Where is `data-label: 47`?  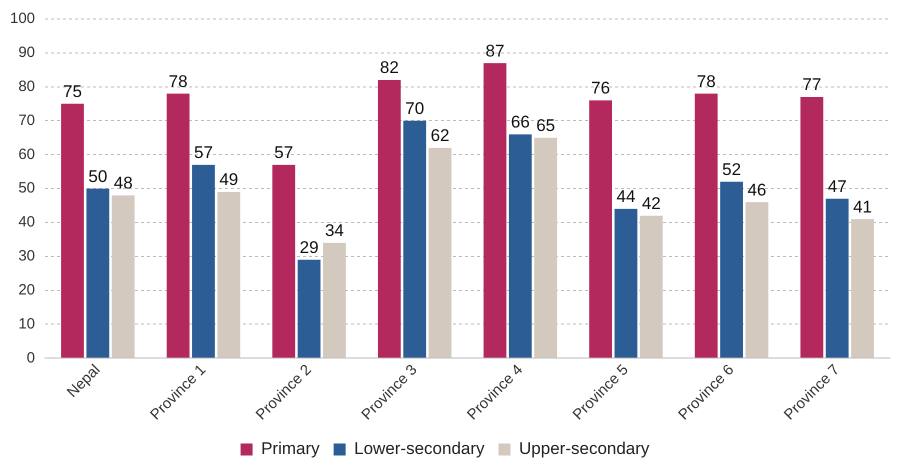
data-label: 47 is located at coordinates (837, 186).